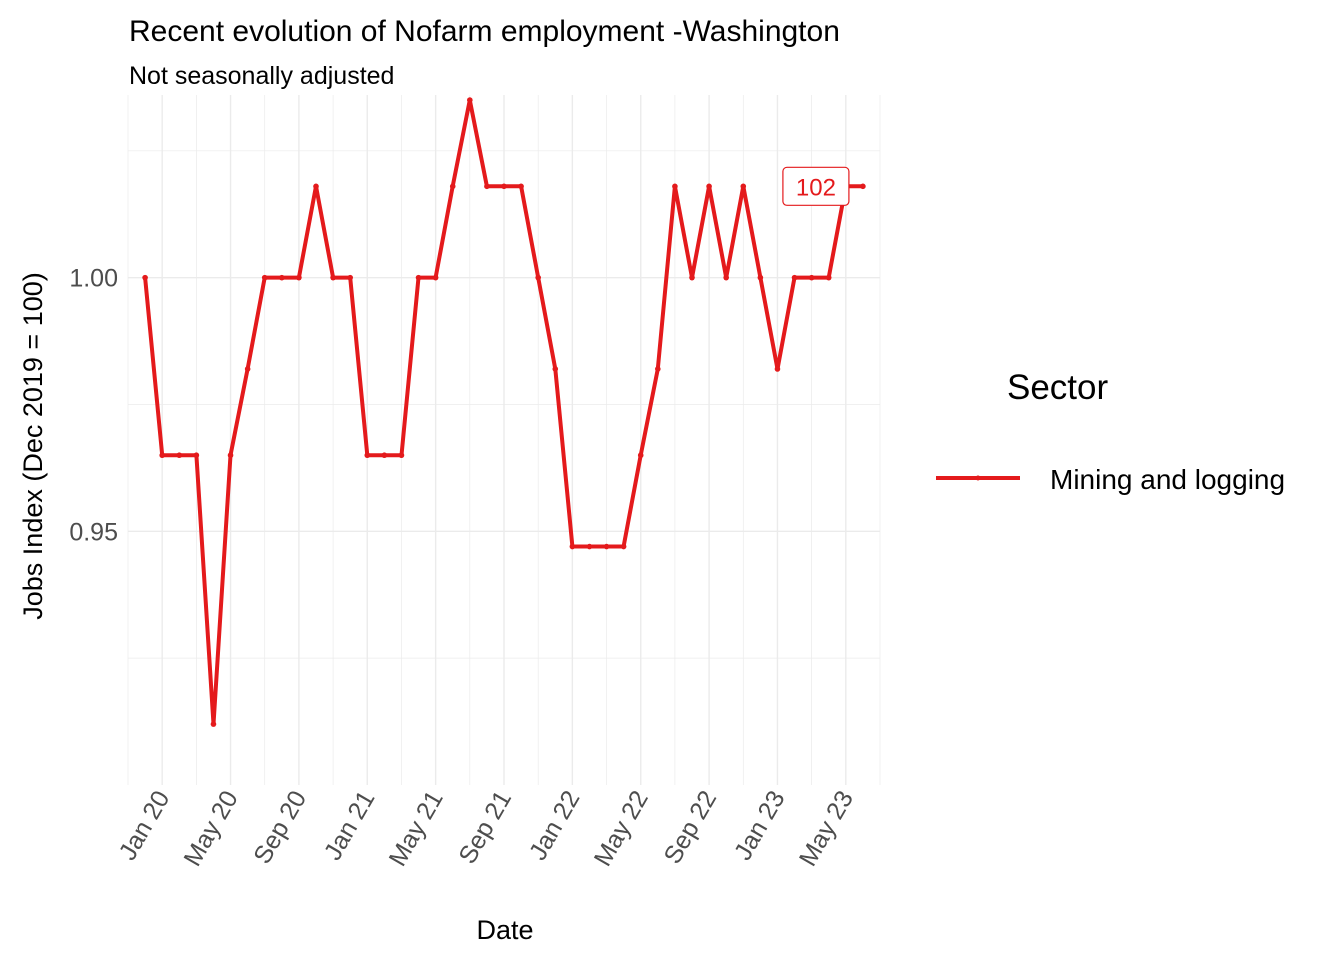 This screenshot has height=960, width=1344. Describe the element at coordinates (93, 406) in the screenshot. I see `y-ticks: 0.95 1.00` at that location.